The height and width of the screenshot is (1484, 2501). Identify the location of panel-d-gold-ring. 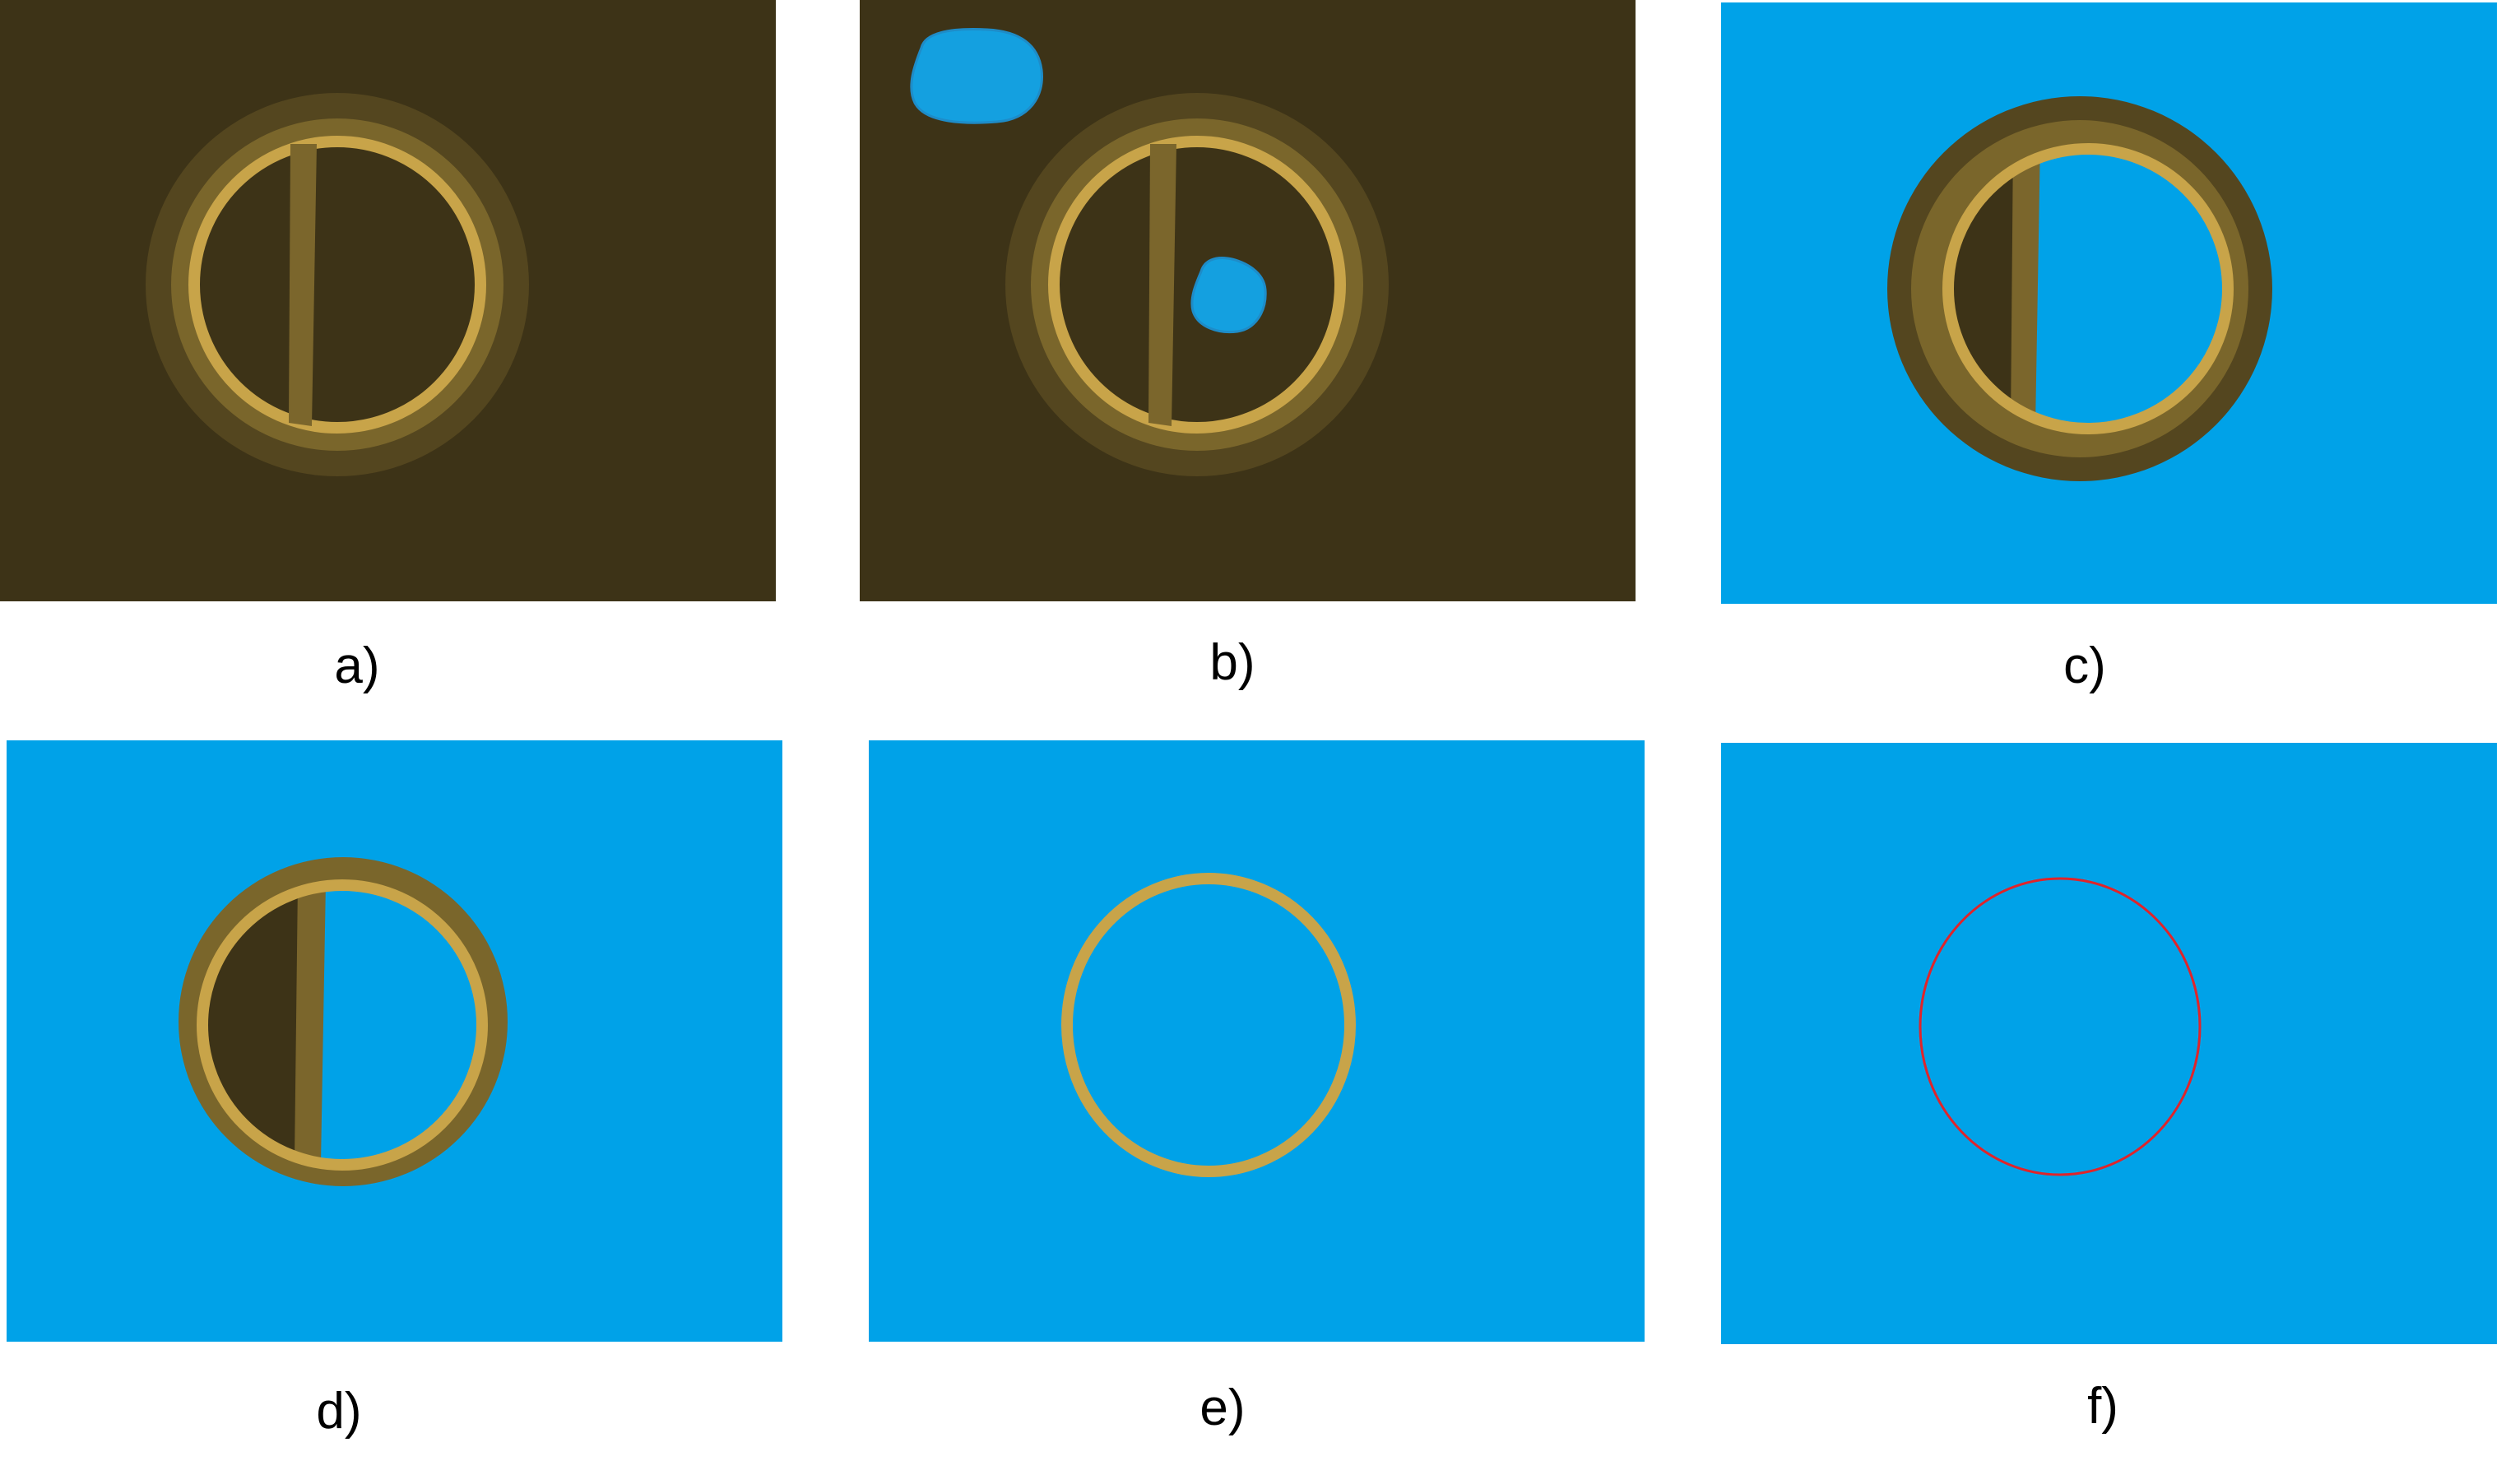
(343, 1025).